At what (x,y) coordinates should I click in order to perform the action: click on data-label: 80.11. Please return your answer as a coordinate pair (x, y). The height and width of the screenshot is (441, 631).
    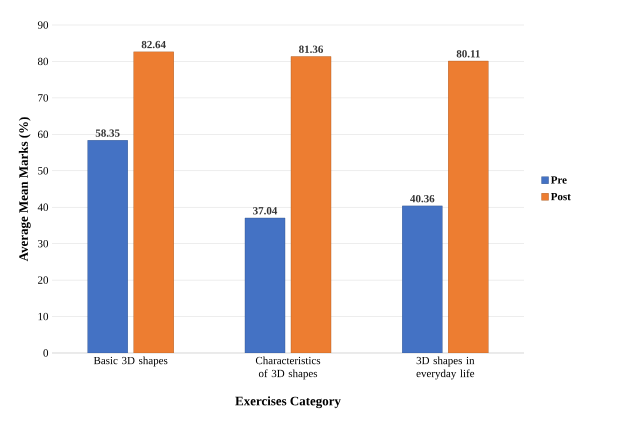
    Looking at the image, I should click on (468, 54).